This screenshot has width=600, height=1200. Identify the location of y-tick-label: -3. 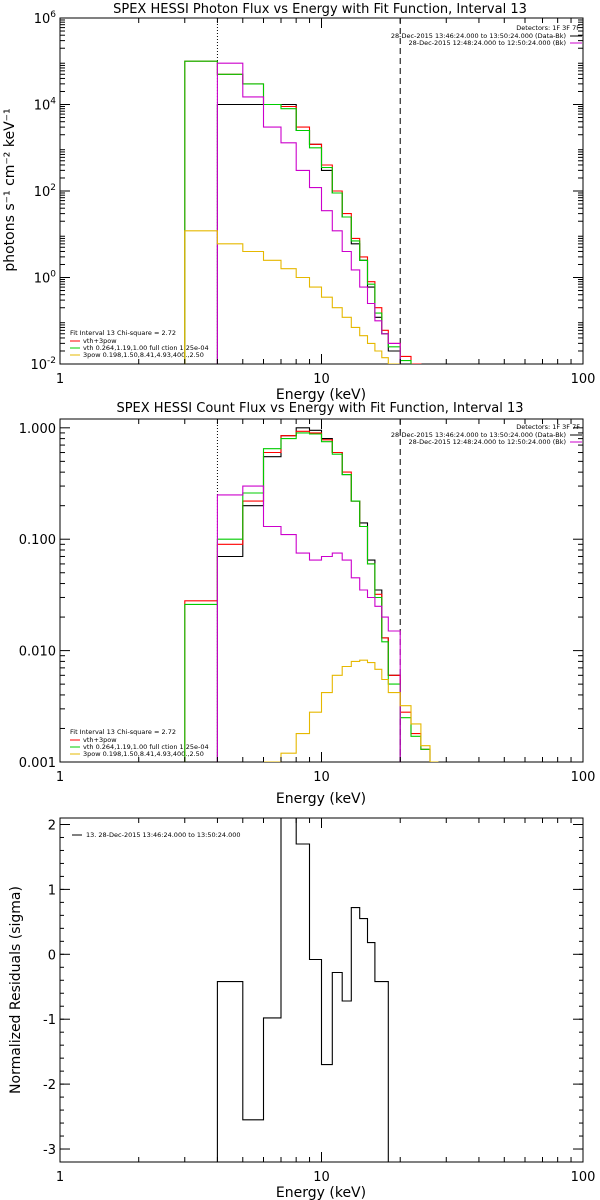
(49, 1150).